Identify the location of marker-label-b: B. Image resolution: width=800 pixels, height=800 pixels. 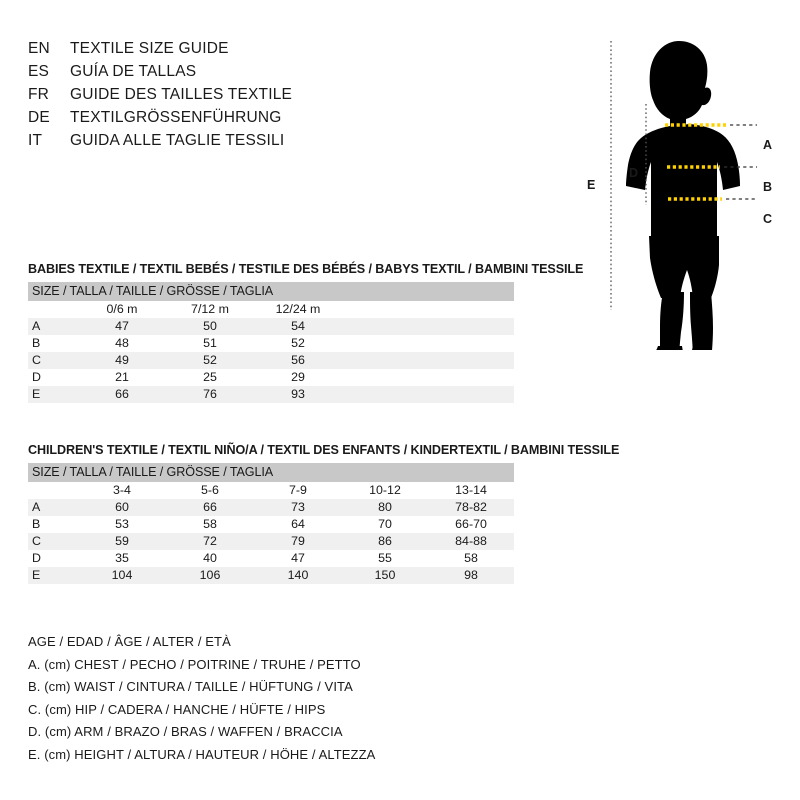
(768, 187).